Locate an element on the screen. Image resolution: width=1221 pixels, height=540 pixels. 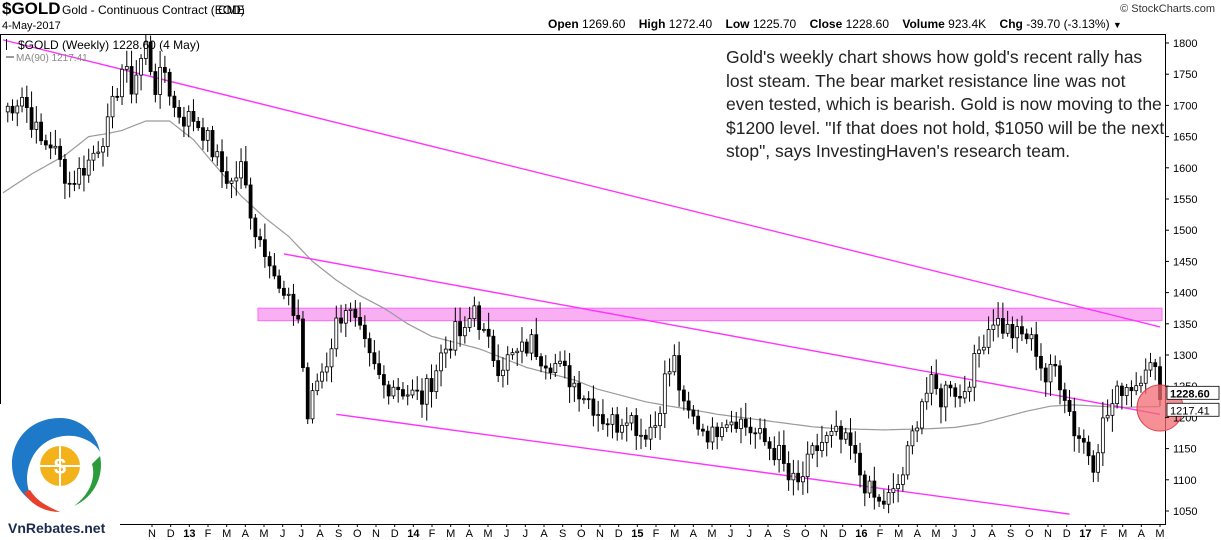
high-value: 1272.40 is located at coordinates (690, 24).